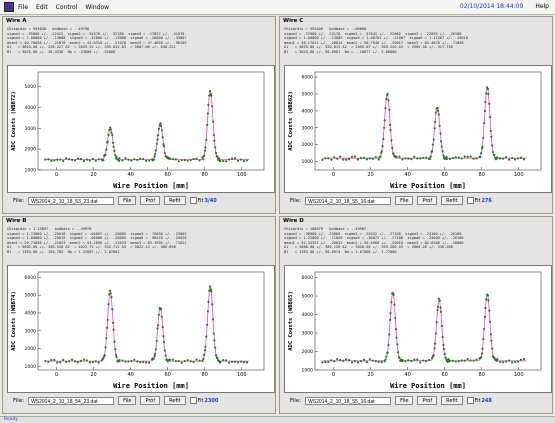 Image resolution: width=555 pixels, height=423 pixels. I want to click on fit-checkbox: Fit 248, so click(479, 400).